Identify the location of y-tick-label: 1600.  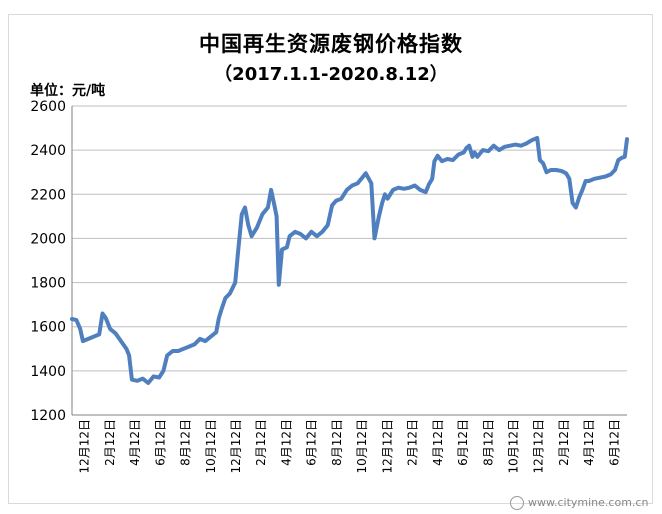
(48, 328).